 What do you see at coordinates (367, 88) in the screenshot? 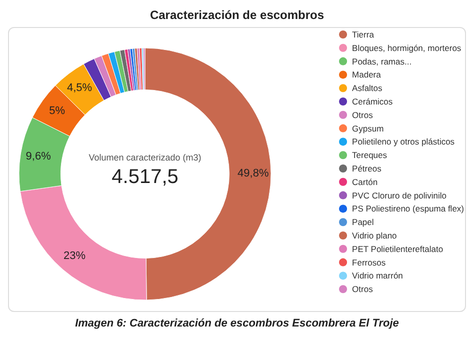
I see `legend-label: Asfaltos` at bounding box center [367, 88].